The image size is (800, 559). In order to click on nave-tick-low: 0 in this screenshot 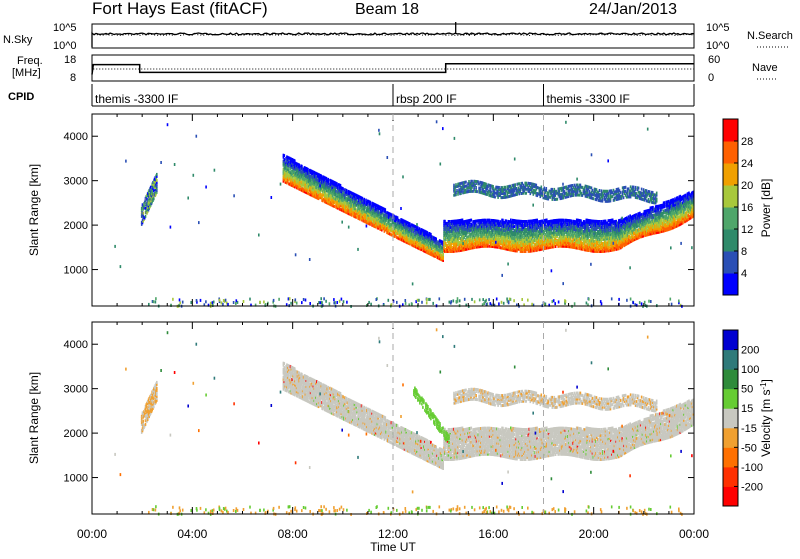, I will do `click(711, 78)`.